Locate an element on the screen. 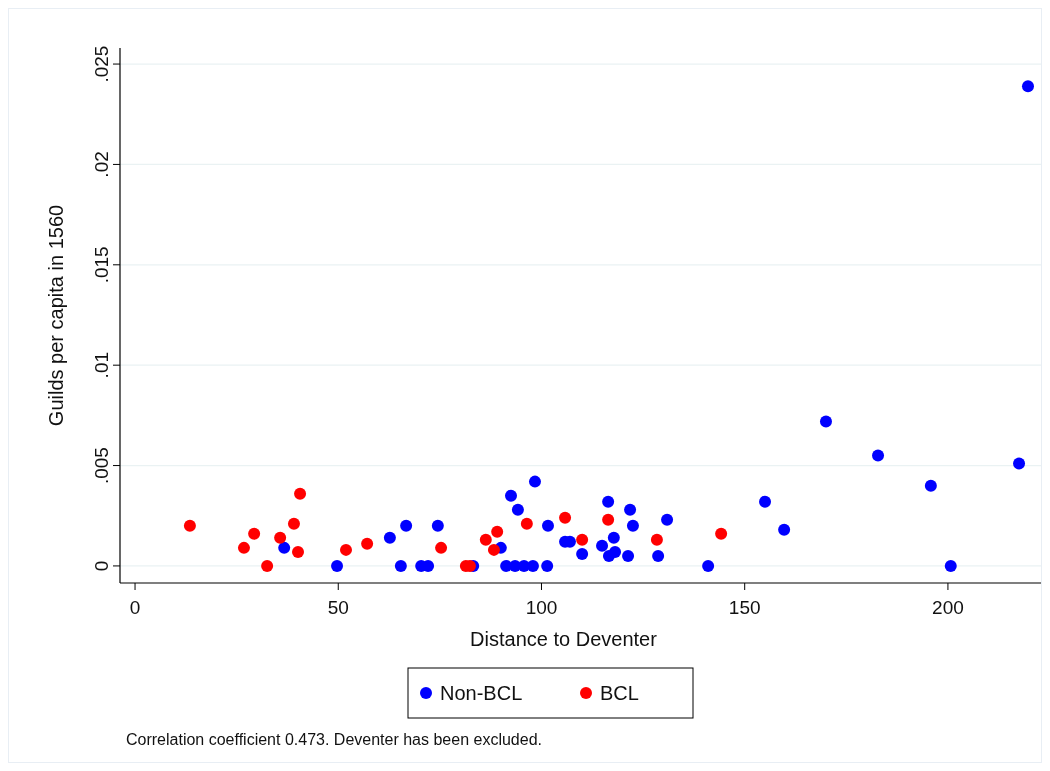  y-tick-label: .02 is located at coordinates (101, 164).